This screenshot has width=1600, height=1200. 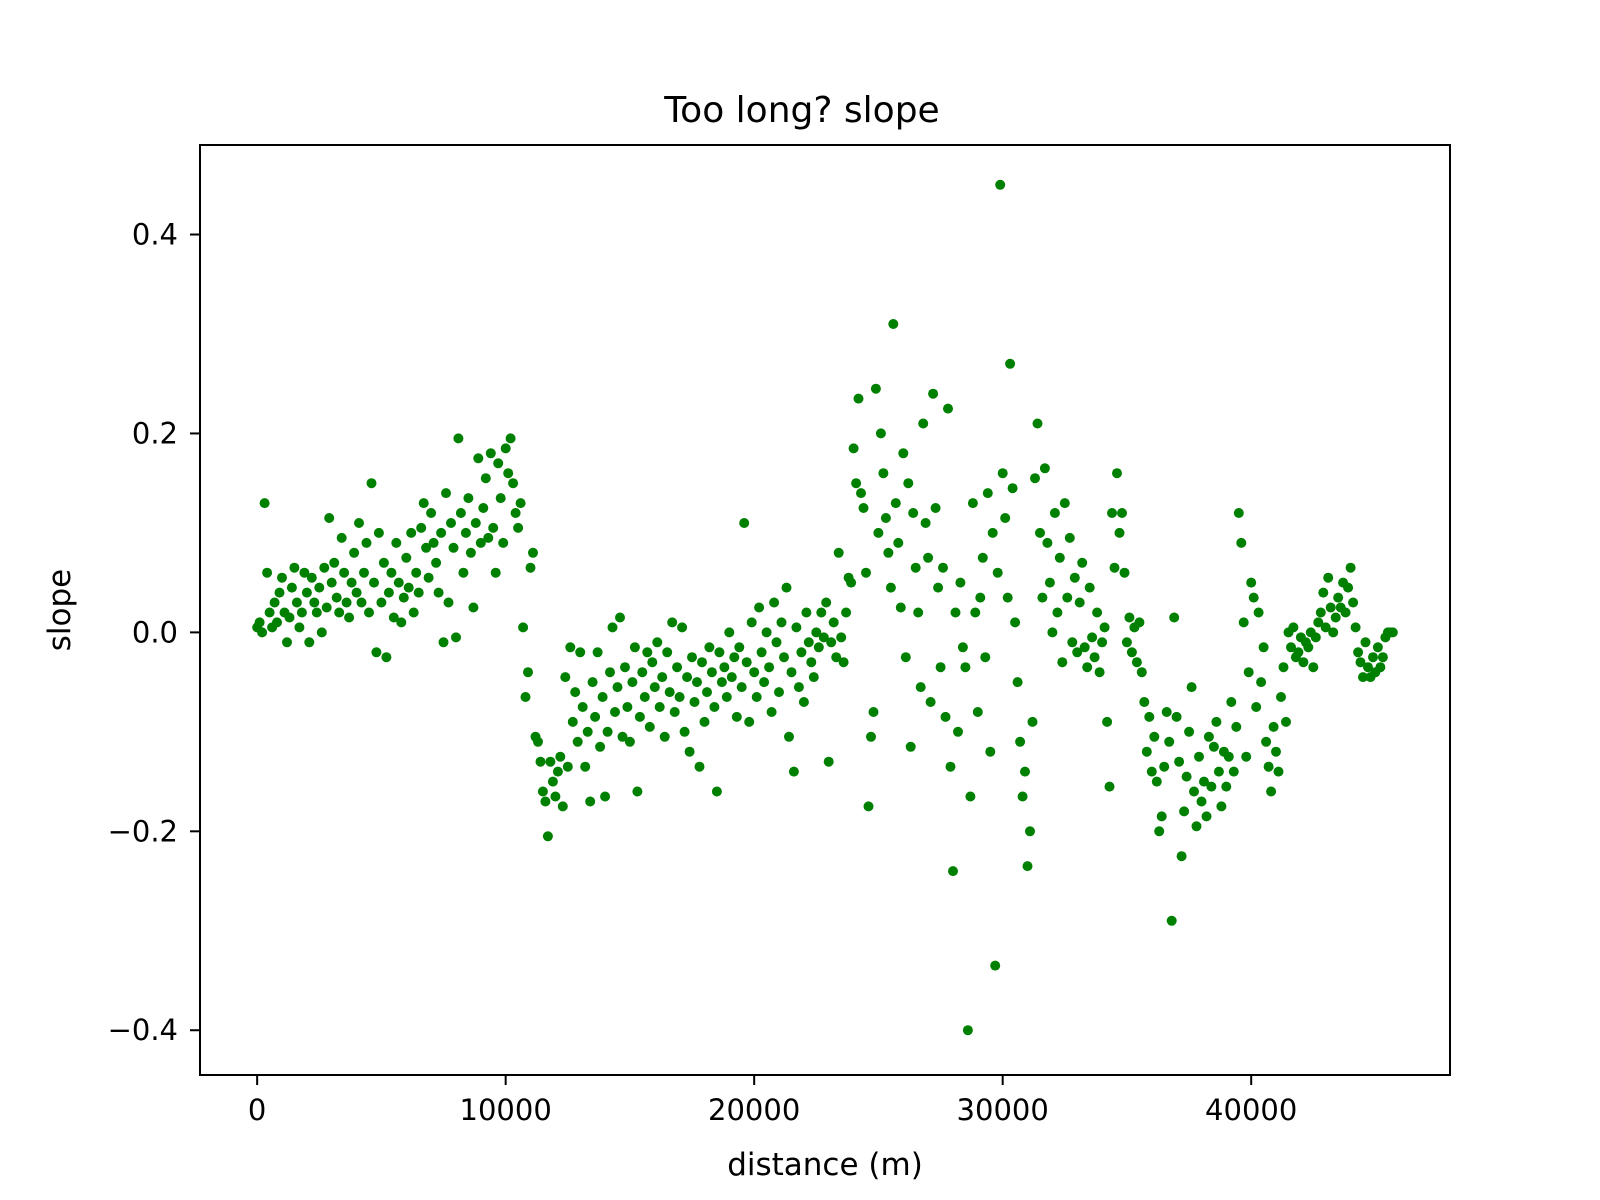 What do you see at coordinates (143, 1030) in the screenshot?
I see `y-tick-label: −0.4` at bounding box center [143, 1030].